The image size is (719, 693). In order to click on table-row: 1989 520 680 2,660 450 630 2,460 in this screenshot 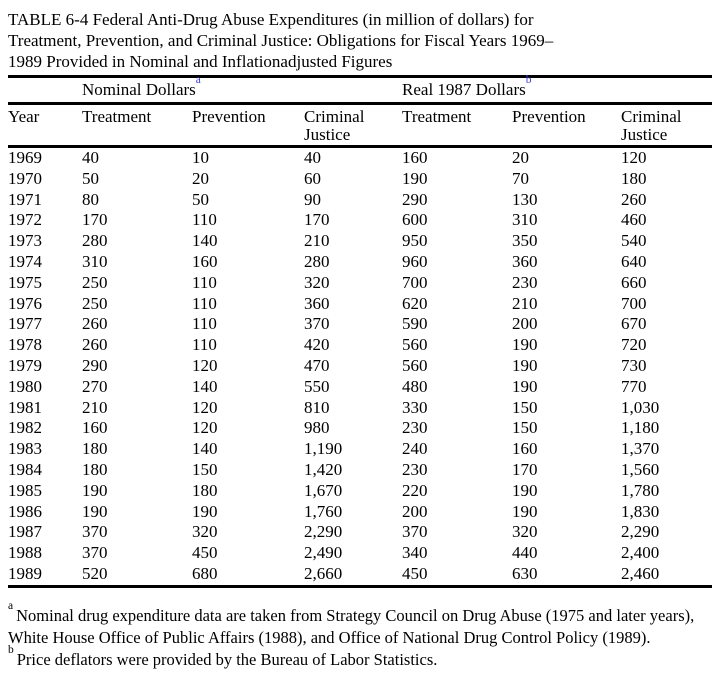, I will do `click(360, 575)`.